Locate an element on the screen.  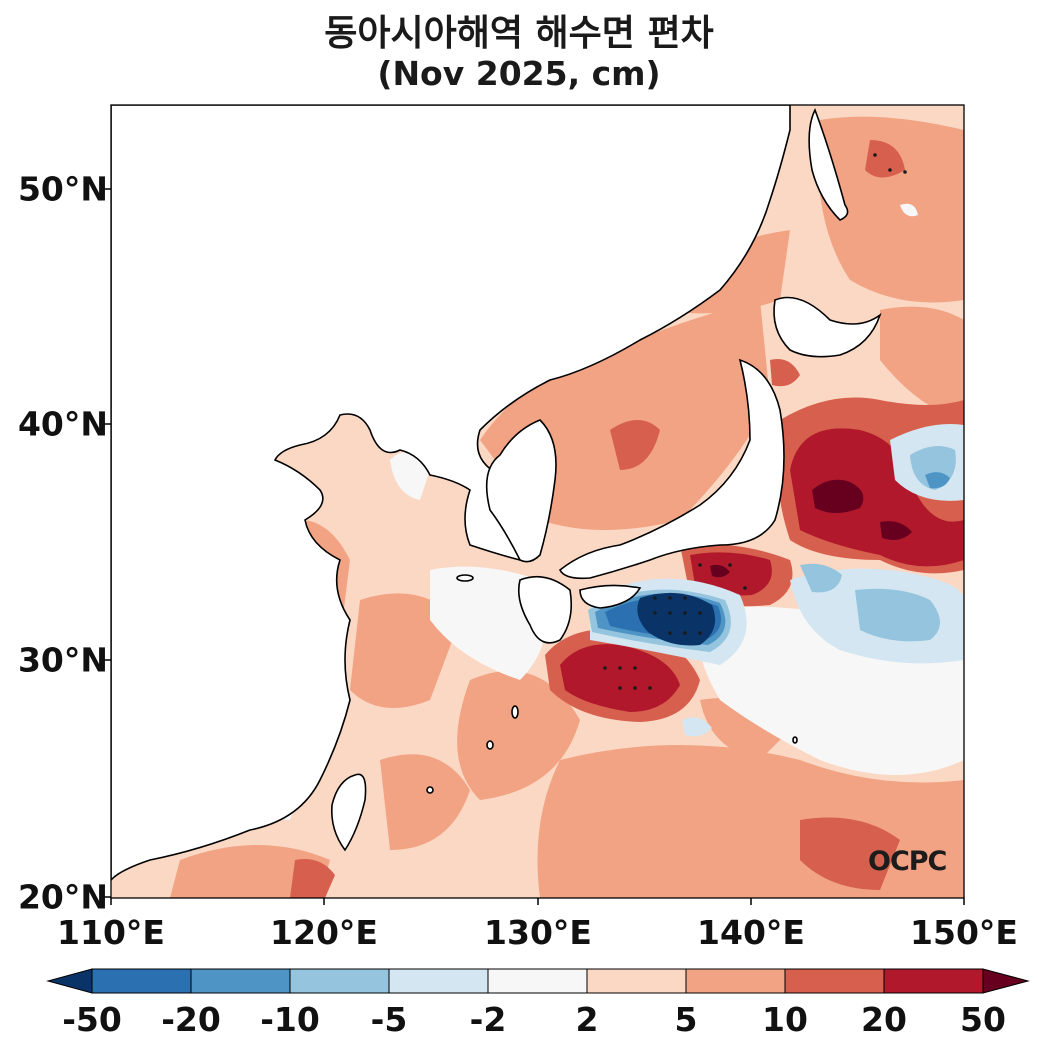
colorbar-extend-min is located at coordinates (69, 981).